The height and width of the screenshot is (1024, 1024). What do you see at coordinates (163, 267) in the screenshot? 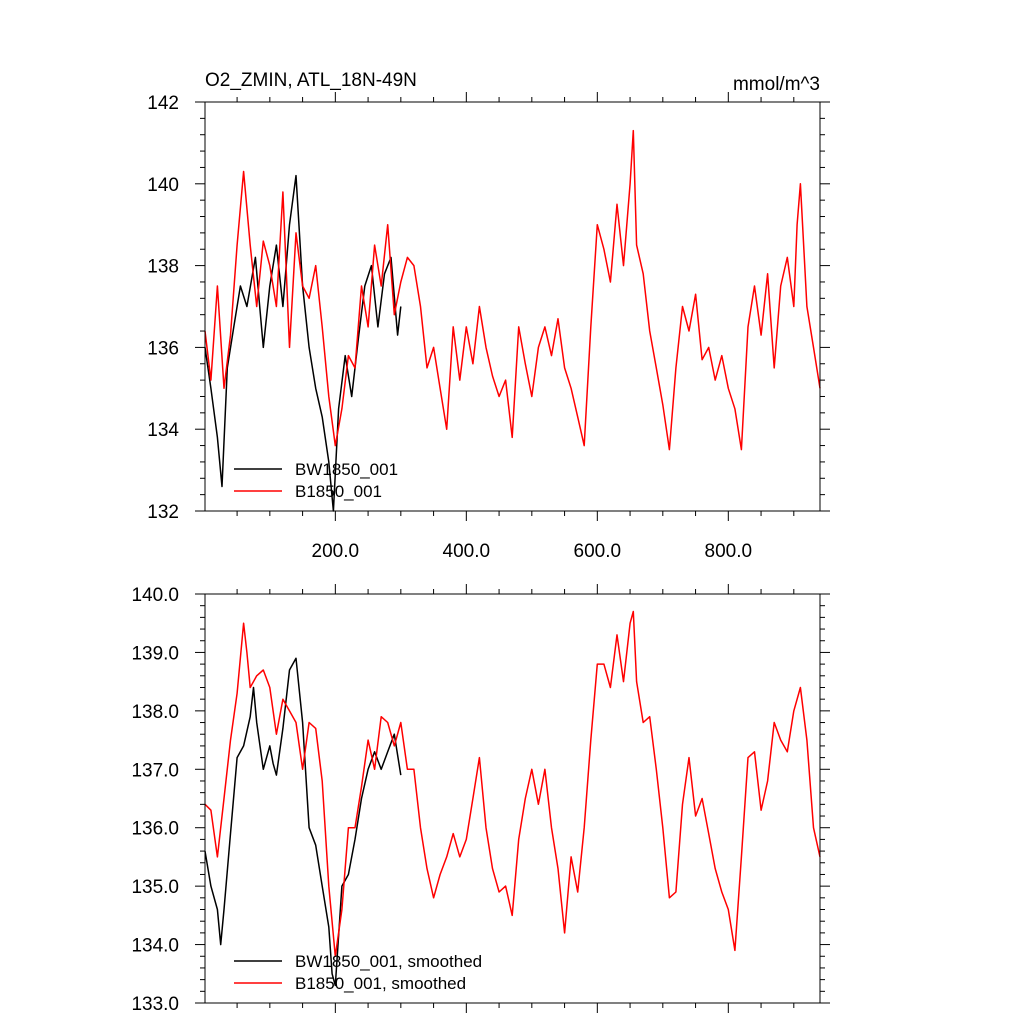
I see `y-tick-label: 138` at bounding box center [163, 267].